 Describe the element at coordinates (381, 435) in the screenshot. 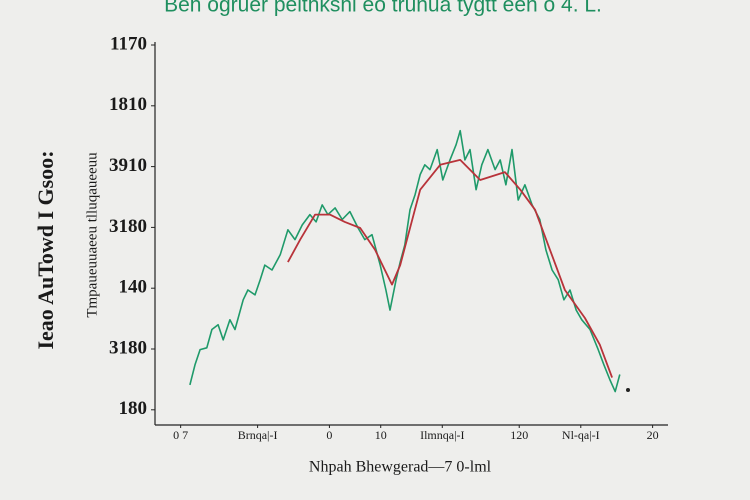

I see `x-tick-label: 10` at that location.